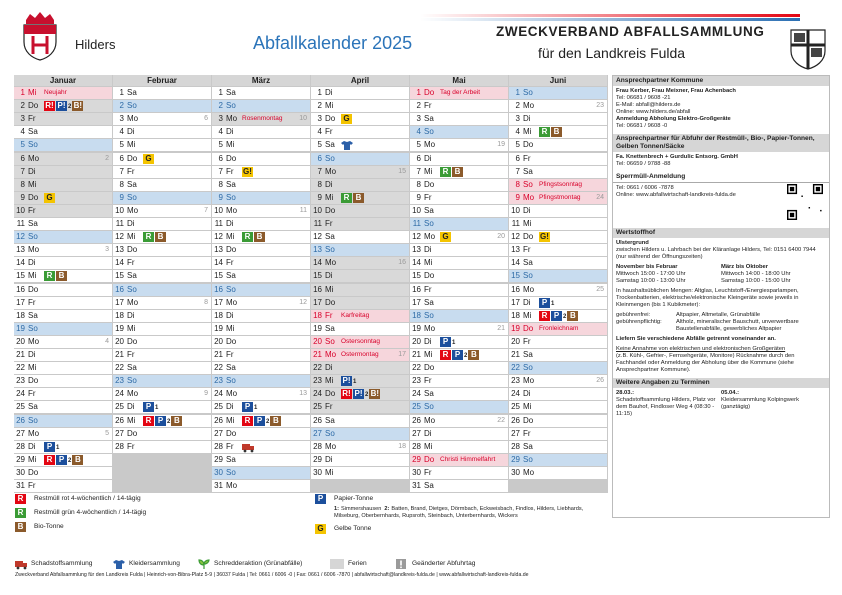  What do you see at coordinates (70, 107) in the screenshot?
I see `badge-sub: 2` at bounding box center [70, 107].